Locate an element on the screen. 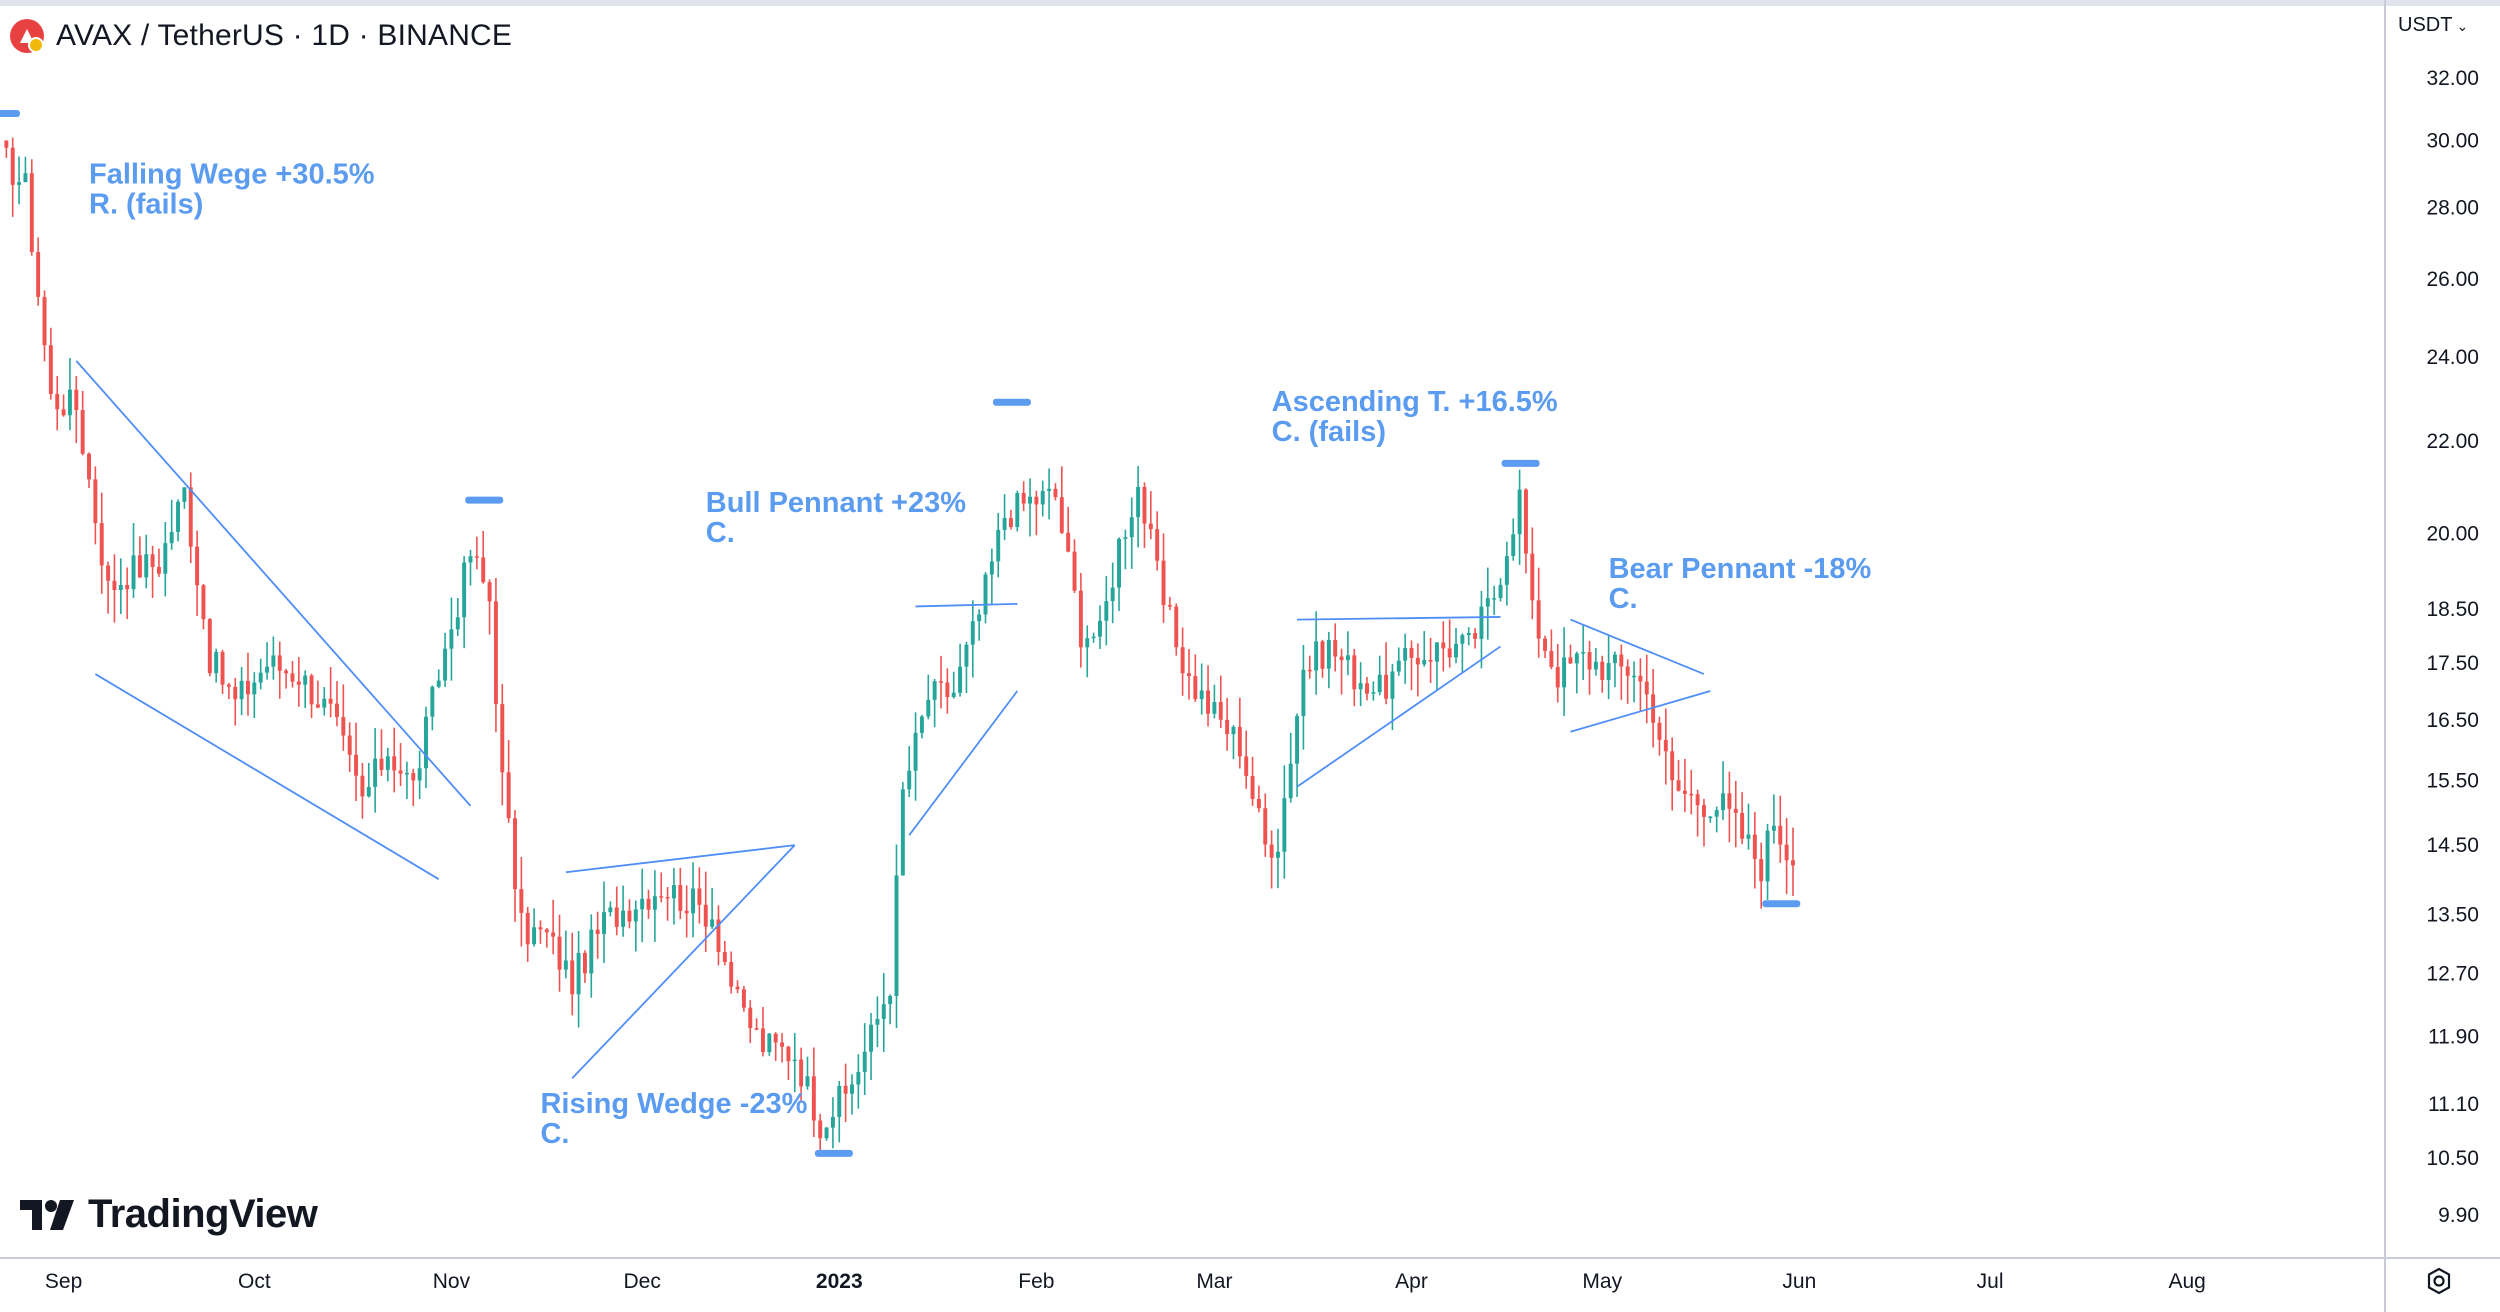  chevron-down-icon: ⌄ is located at coordinates (2462, 26).